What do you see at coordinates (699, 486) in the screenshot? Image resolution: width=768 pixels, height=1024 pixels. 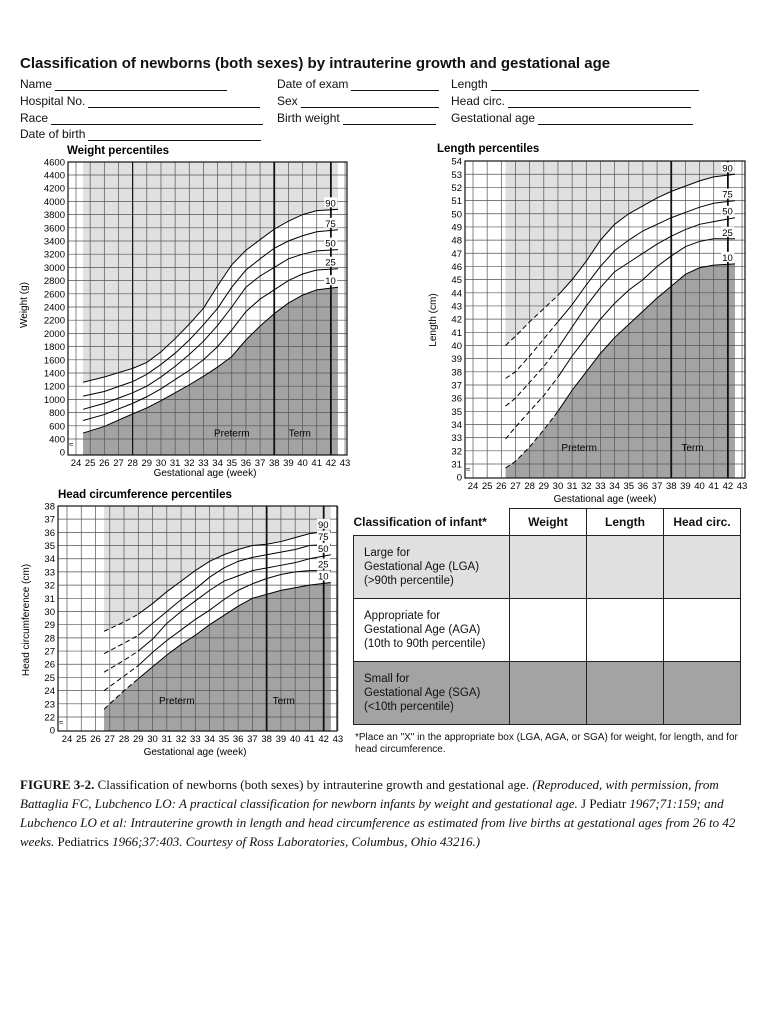 I see `x-tick-label: 40` at bounding box center [699, 486].